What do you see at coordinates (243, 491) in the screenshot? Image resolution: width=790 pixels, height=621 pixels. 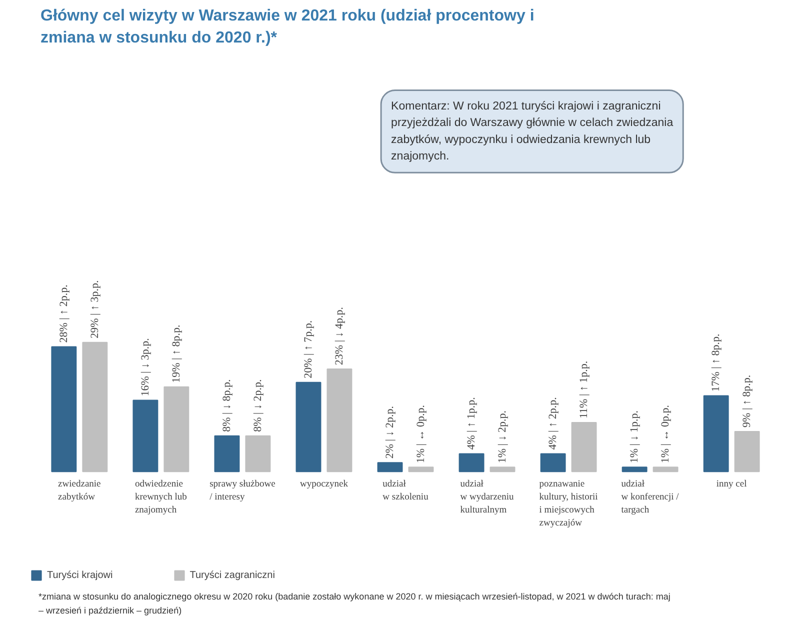 I see `x-tick-label: sprawy służbowe / interesy` at bounding box center [243, 491].